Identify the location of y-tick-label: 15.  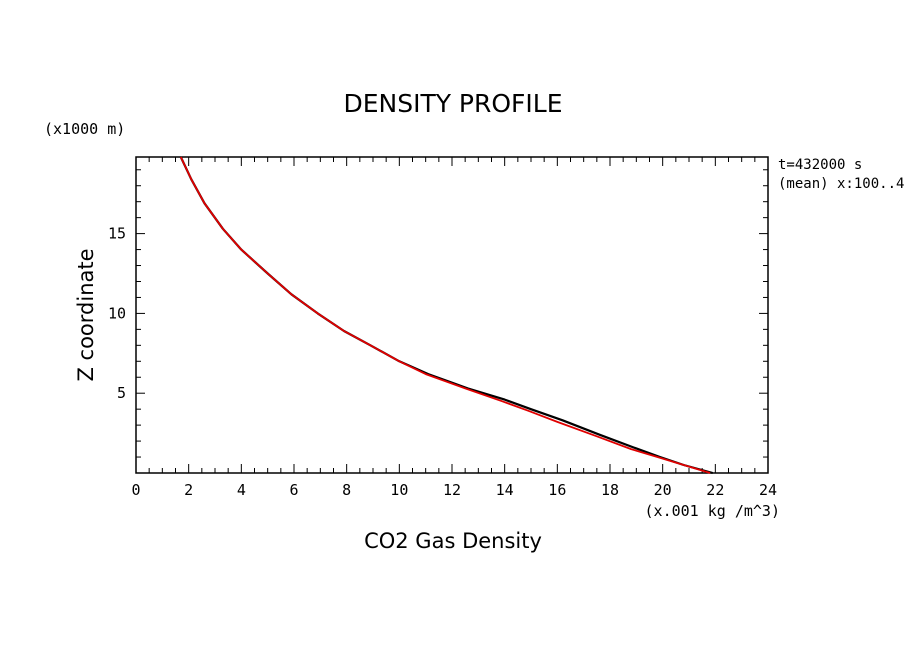
(117, 234).